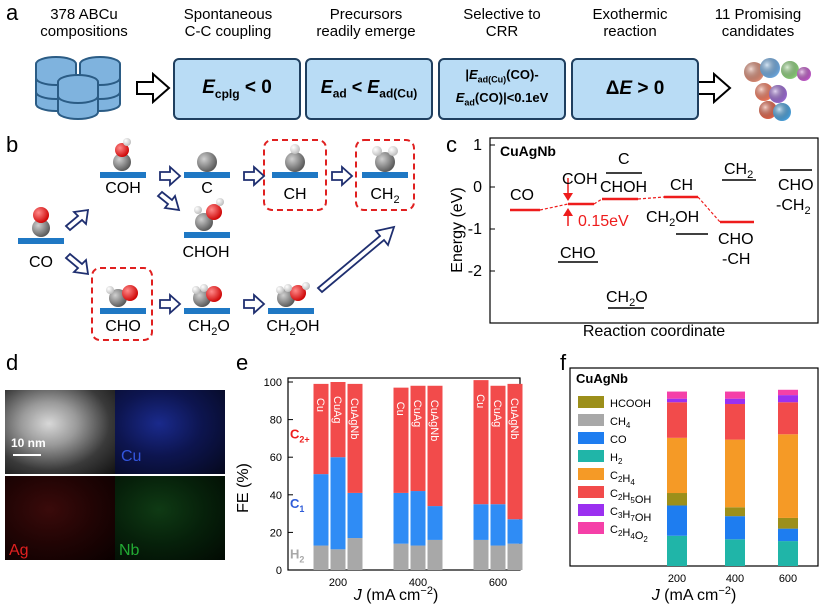 The width and height of the screenshot is (822, 606). I want to click on species-label-ch: CH, so click(295, 194).